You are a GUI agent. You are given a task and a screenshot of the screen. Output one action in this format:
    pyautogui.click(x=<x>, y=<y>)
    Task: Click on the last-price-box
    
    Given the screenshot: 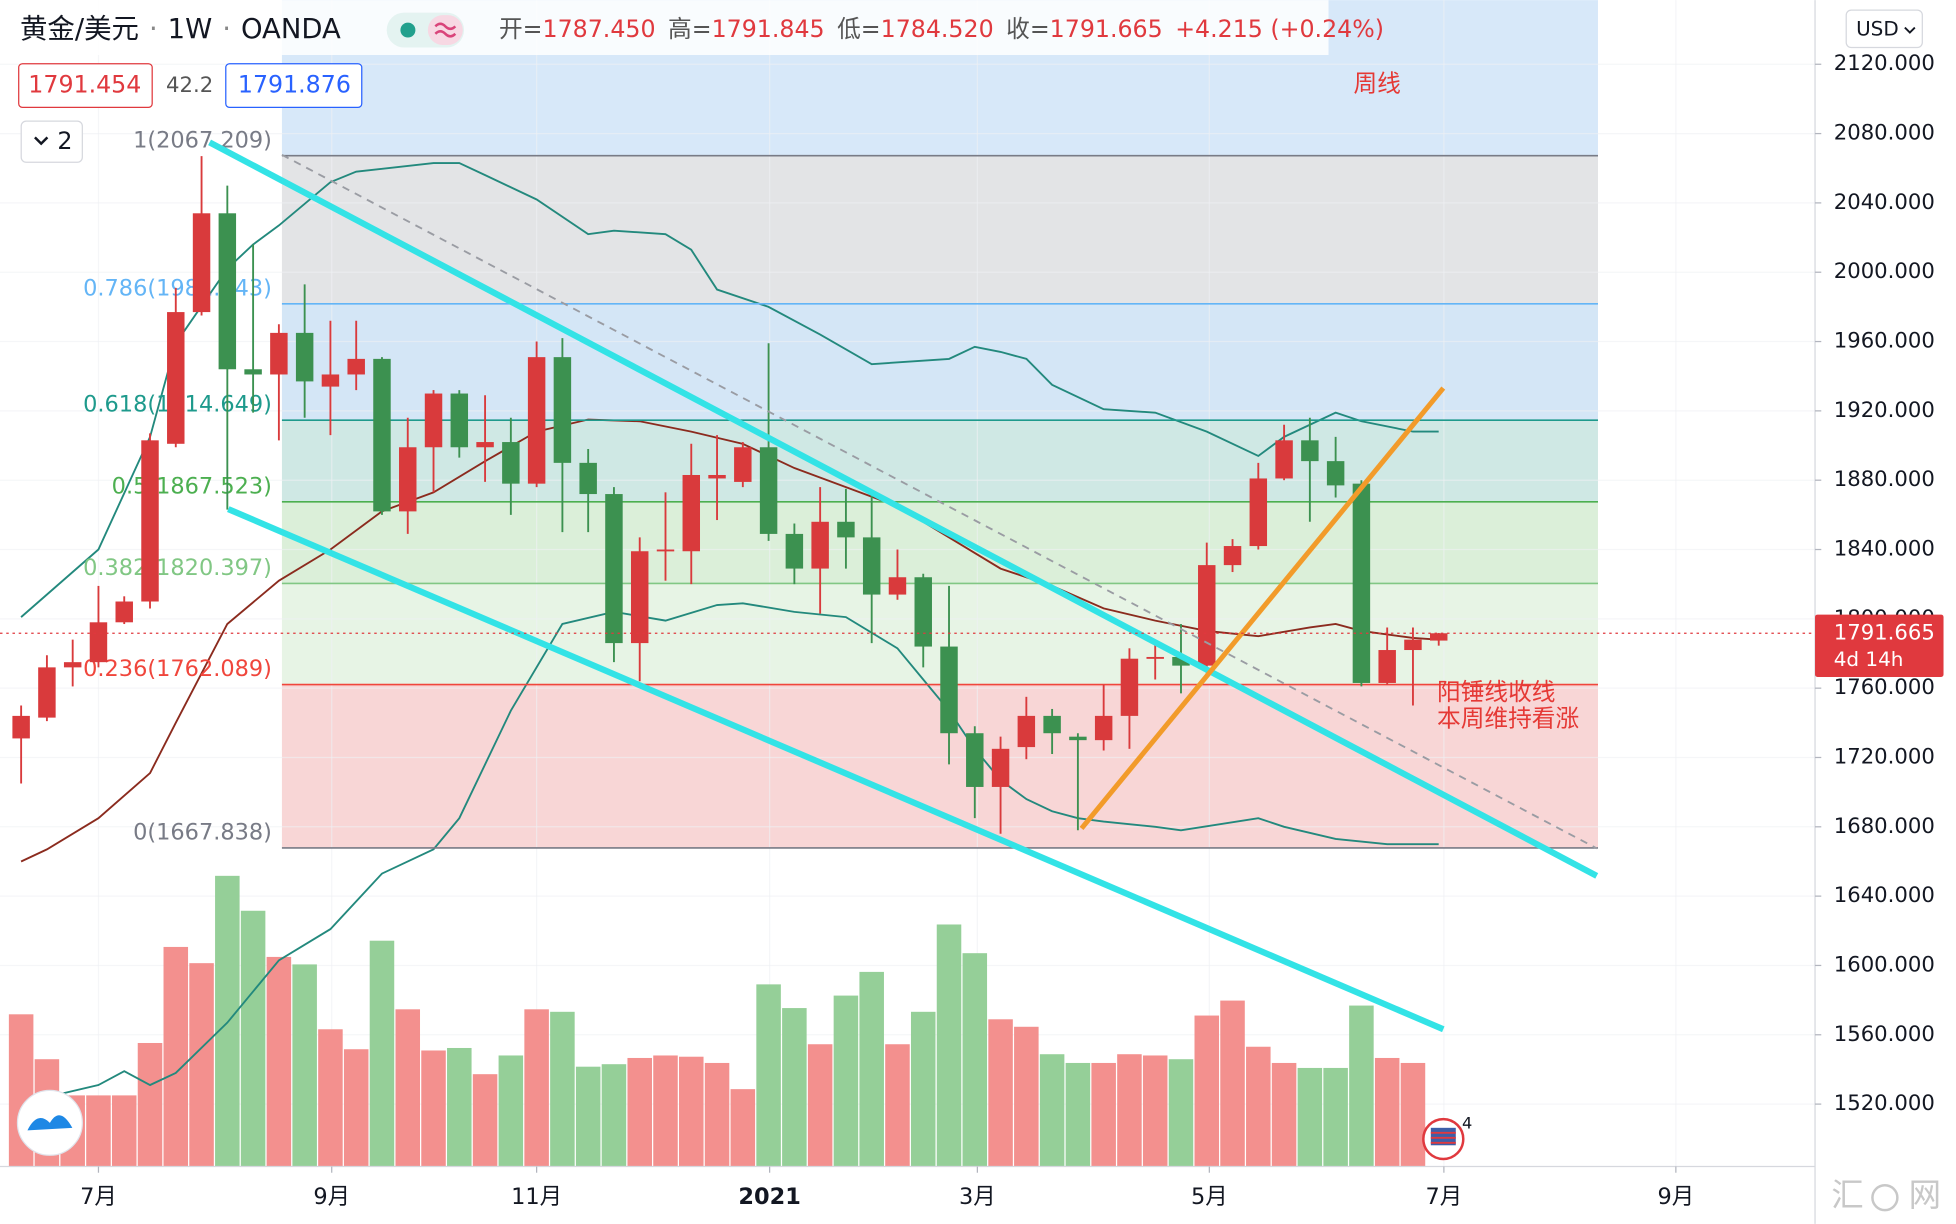 What is the action you would take?
    pyautogui.click(x=1879, y=645)
    